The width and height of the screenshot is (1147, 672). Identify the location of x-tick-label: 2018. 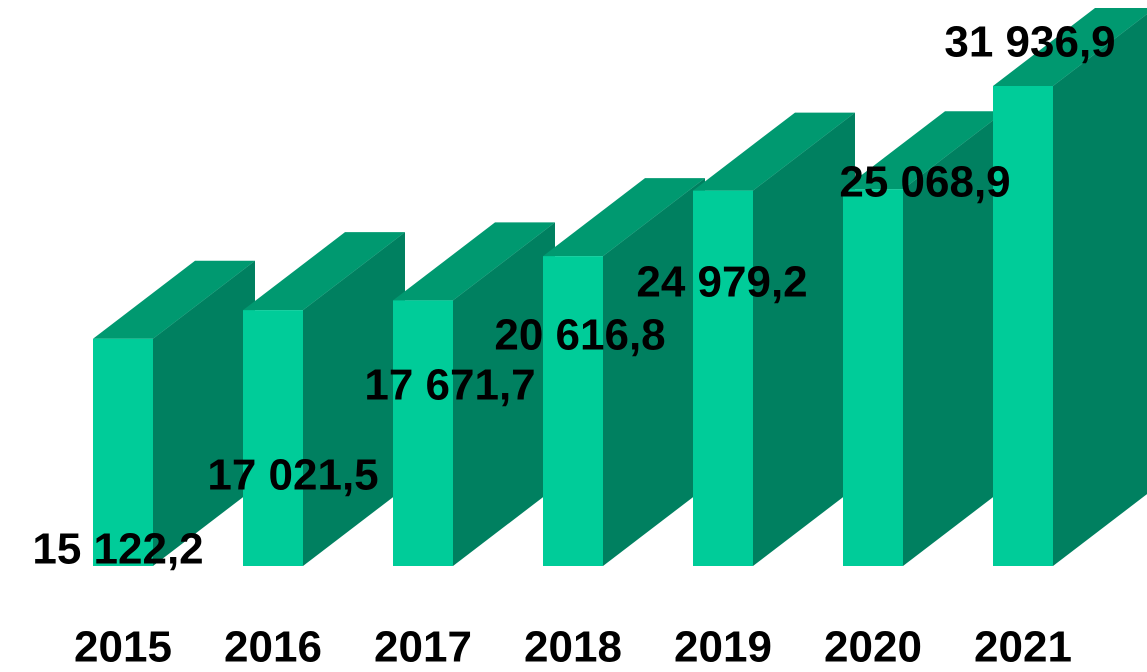
(573, 647).